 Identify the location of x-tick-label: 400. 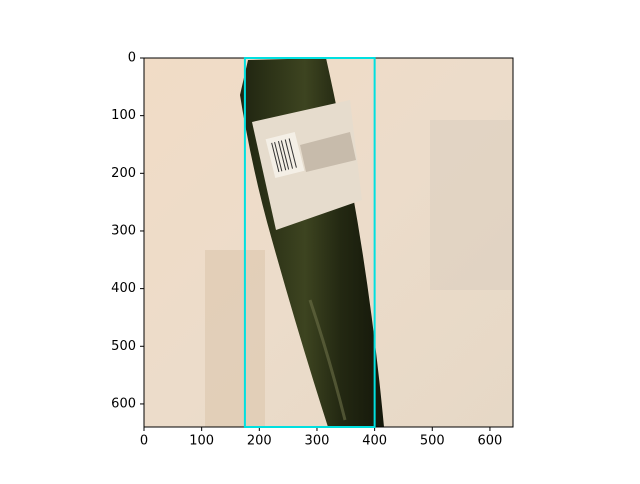
(374, 441).